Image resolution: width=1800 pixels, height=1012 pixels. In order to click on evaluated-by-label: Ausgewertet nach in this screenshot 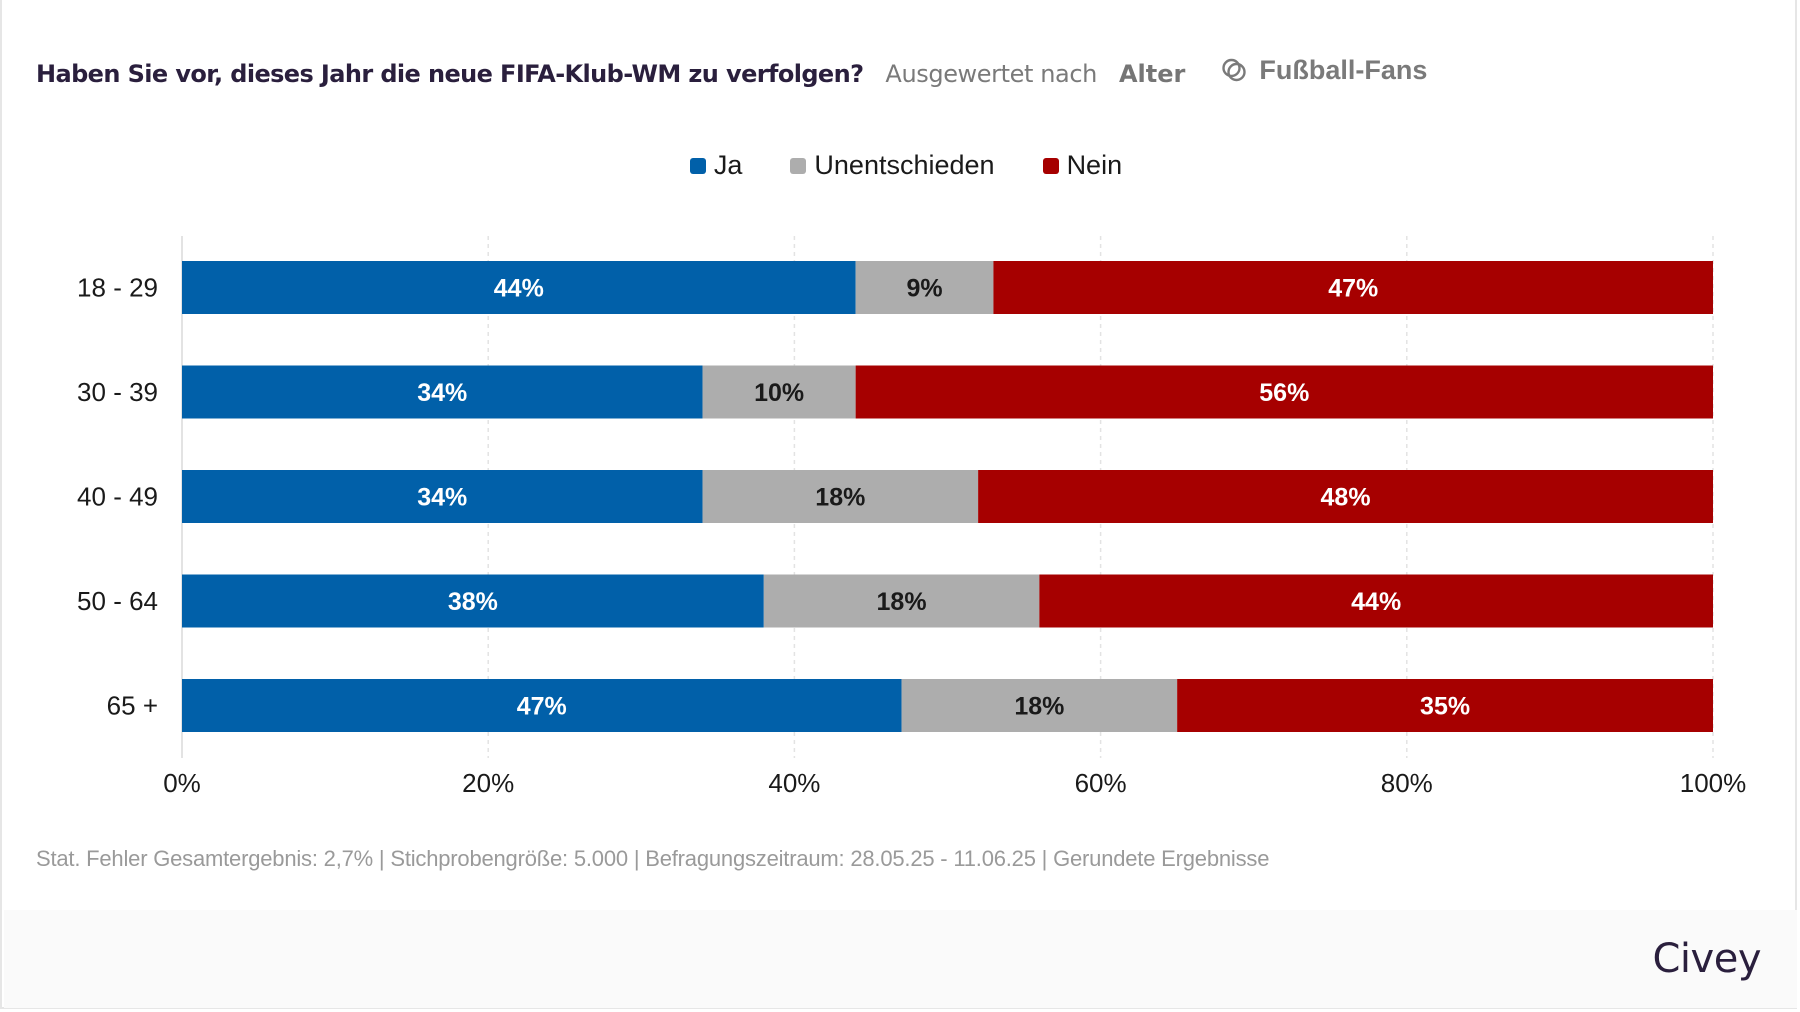, I will do `click(991, 74)`.